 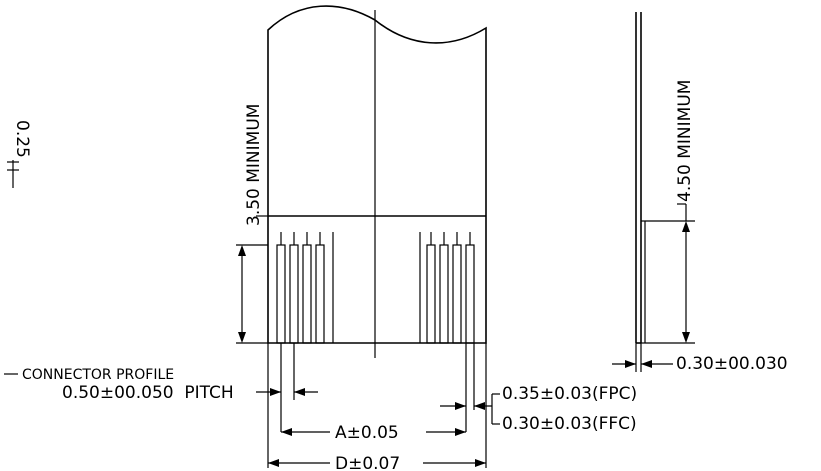 I want to click on d-dim-label: D±0.07, so click(x=367, y=462).